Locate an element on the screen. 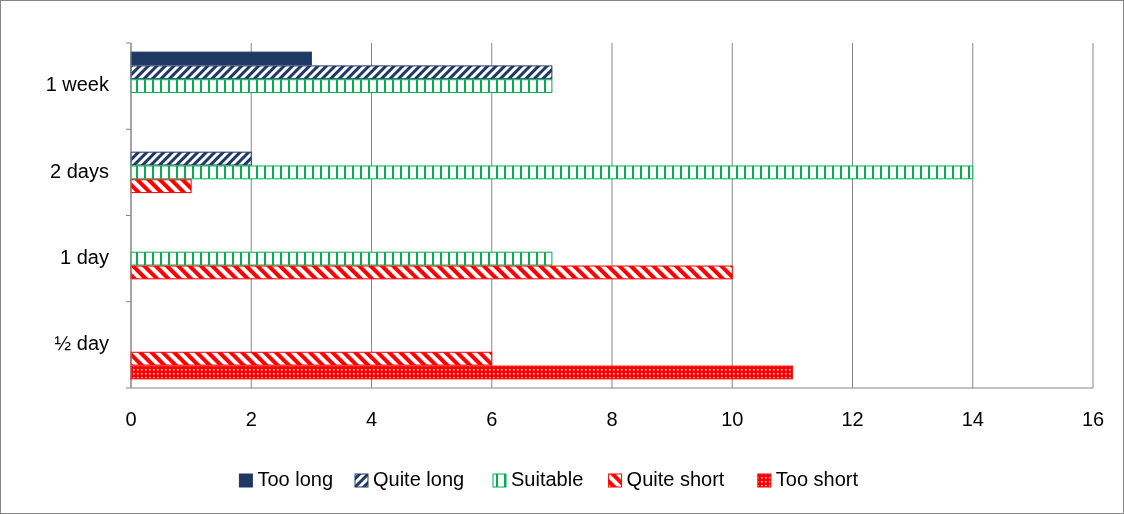  legend-label: Too short is located at coordinates (817, 479).